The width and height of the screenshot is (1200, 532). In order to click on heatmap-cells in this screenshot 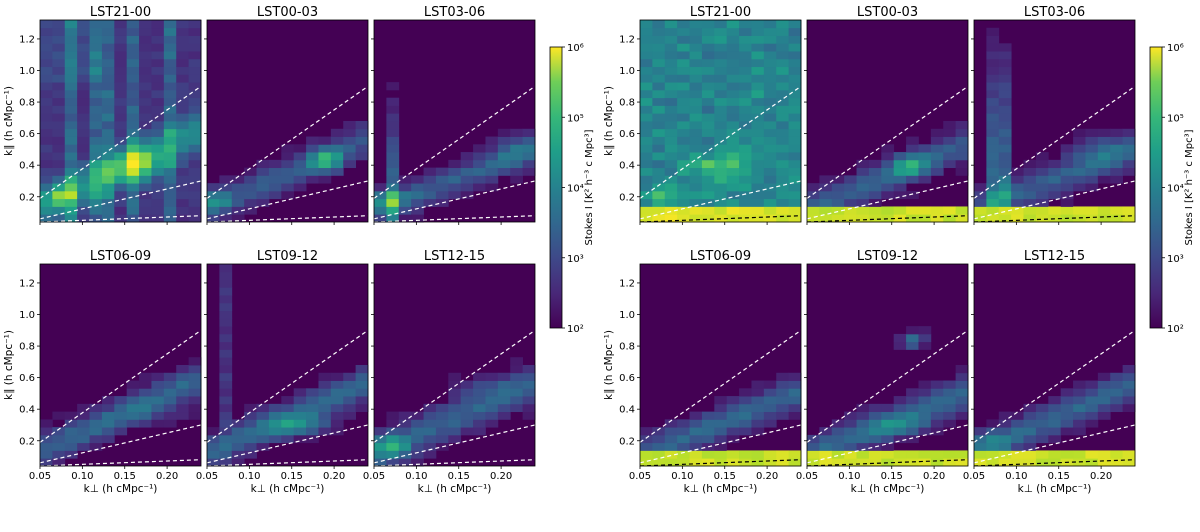, I will do `click(1055, 416)`.